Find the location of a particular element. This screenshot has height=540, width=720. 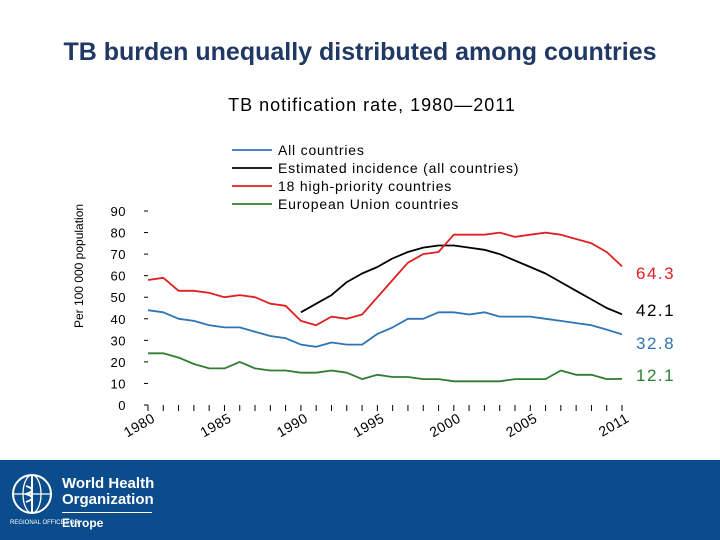

who-emblem-icon is located at coordinates (32, 494).